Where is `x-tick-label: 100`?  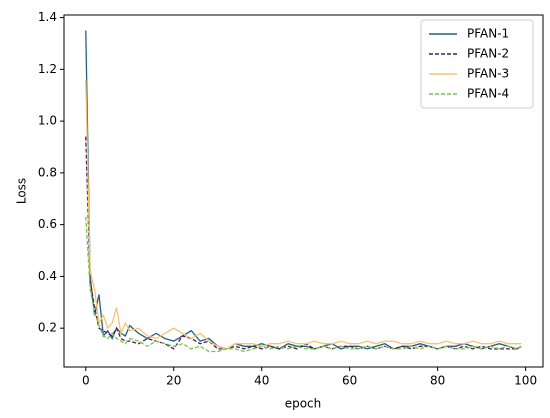 x-tick-label: 100 is located at coordinates (525, 381).